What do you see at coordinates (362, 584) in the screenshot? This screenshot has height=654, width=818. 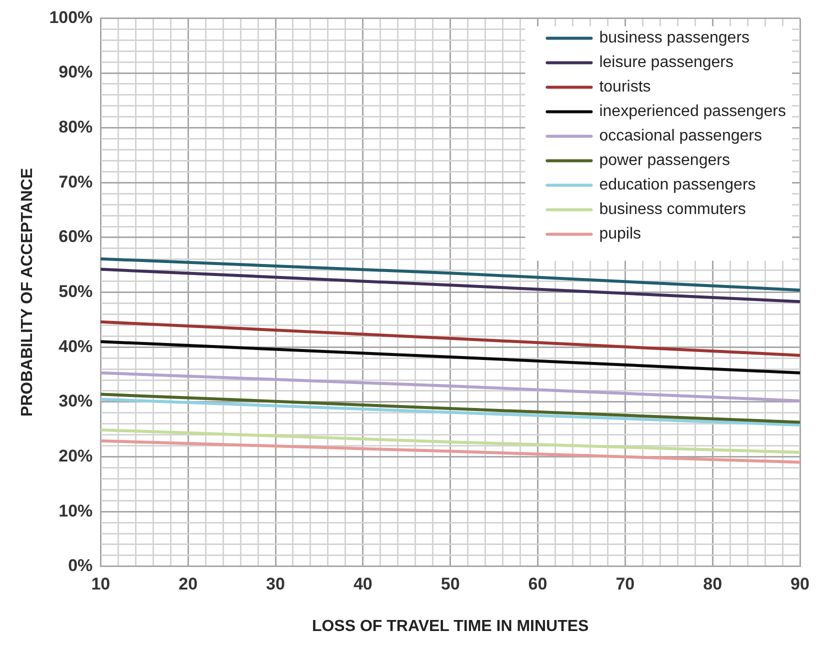 I see `x-tick-label: 40` at bounding box center [362, 584].